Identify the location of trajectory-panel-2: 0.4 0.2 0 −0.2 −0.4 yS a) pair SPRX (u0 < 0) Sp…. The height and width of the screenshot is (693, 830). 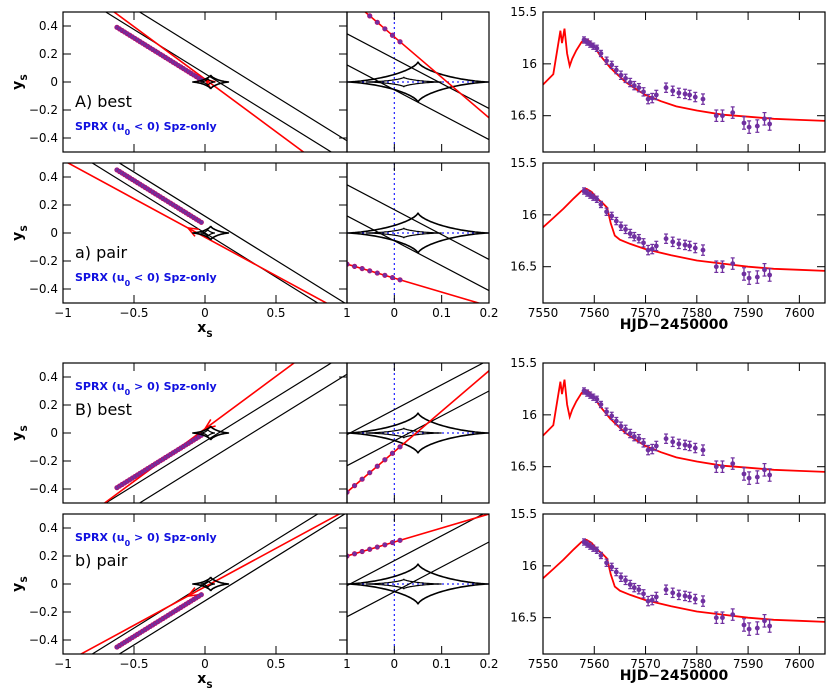
(180, 251).